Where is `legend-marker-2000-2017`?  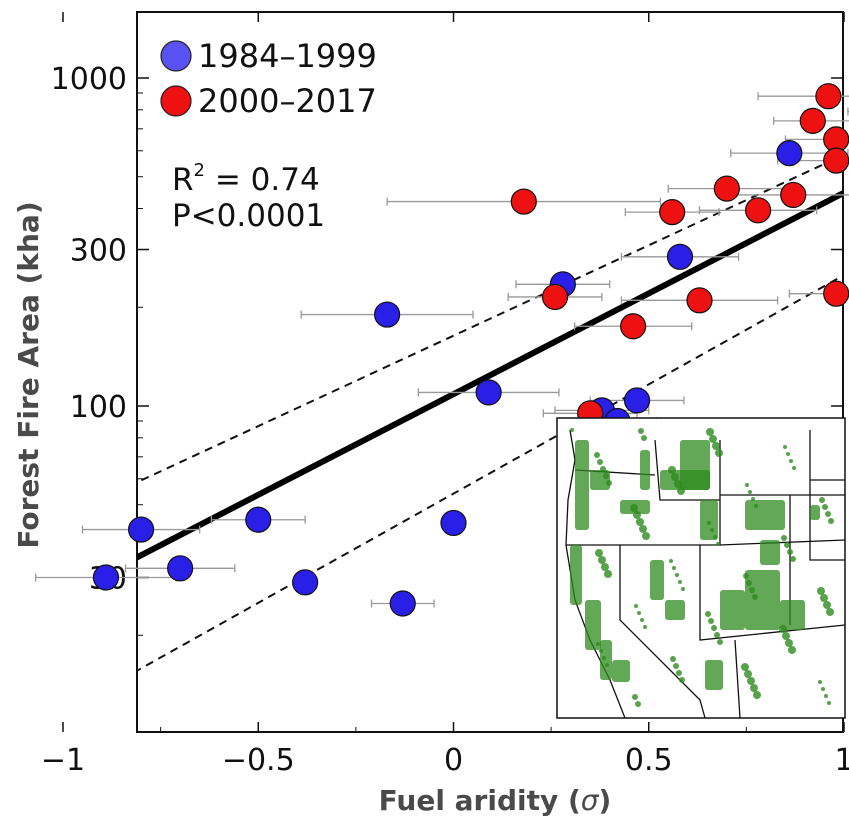
legend-marker-2000-2017 is located at coordinates (176, 101).